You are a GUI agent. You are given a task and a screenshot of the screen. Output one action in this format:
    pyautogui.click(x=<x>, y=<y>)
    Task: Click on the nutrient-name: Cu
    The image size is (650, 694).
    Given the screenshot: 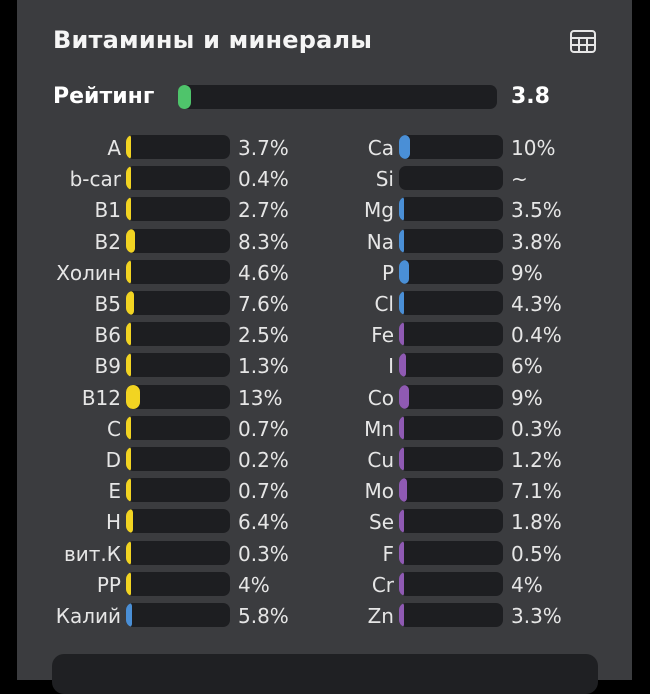 What is the action you would take?
    pyautogui.click(x=380, y=460)
    